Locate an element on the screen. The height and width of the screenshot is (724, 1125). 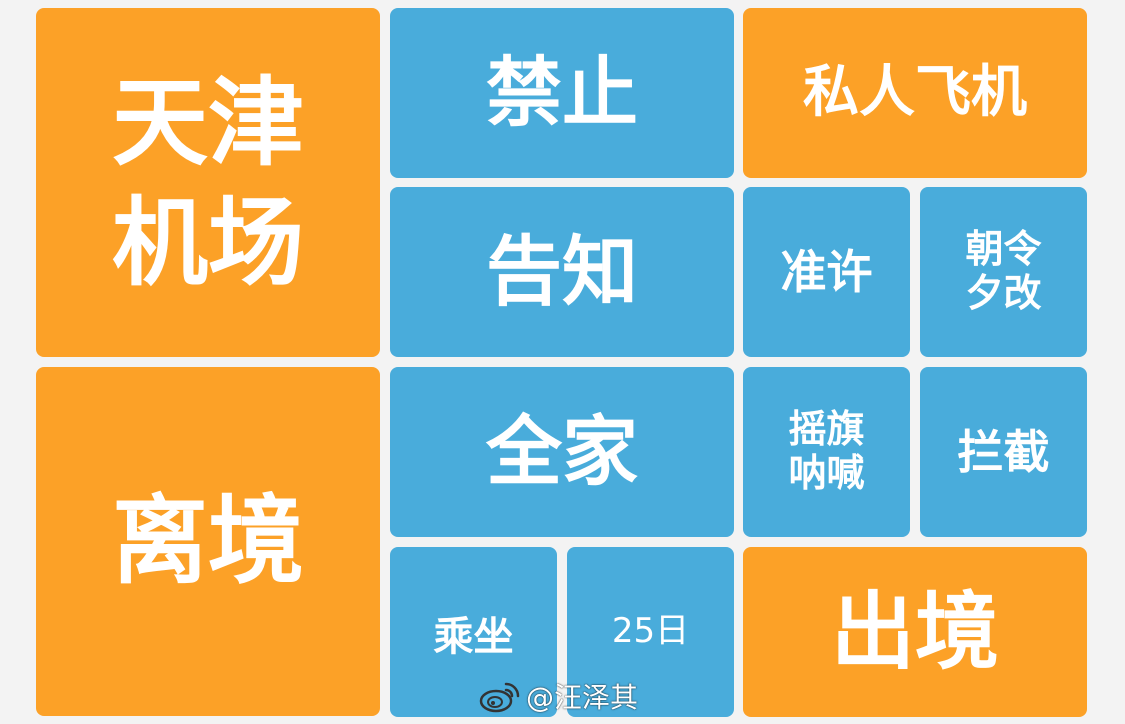
weibo-logo-icon is located at coordinates (499, 697).